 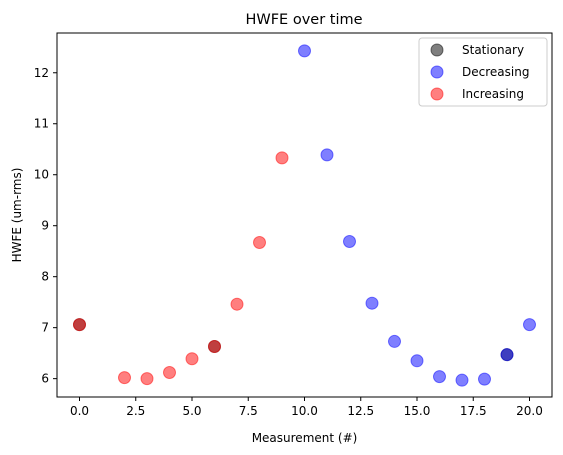 What do you see at coordinates (293, 340) in the screenshot?
I see `series-stationary` at bounding box center [293, 340].